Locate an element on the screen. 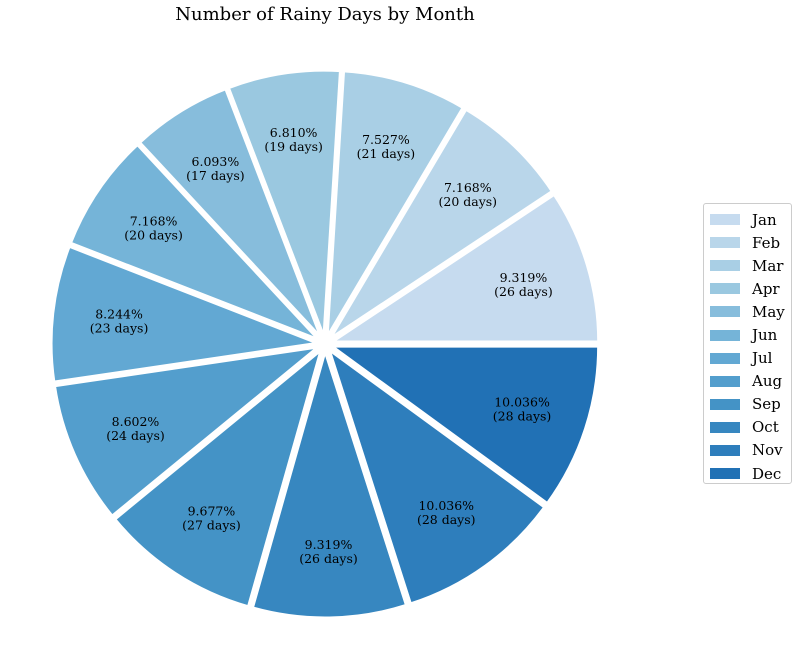 Image resolution: width=800 pixels, height=669 pixels. pie-slice-jan is located at coordinates (463, 268).